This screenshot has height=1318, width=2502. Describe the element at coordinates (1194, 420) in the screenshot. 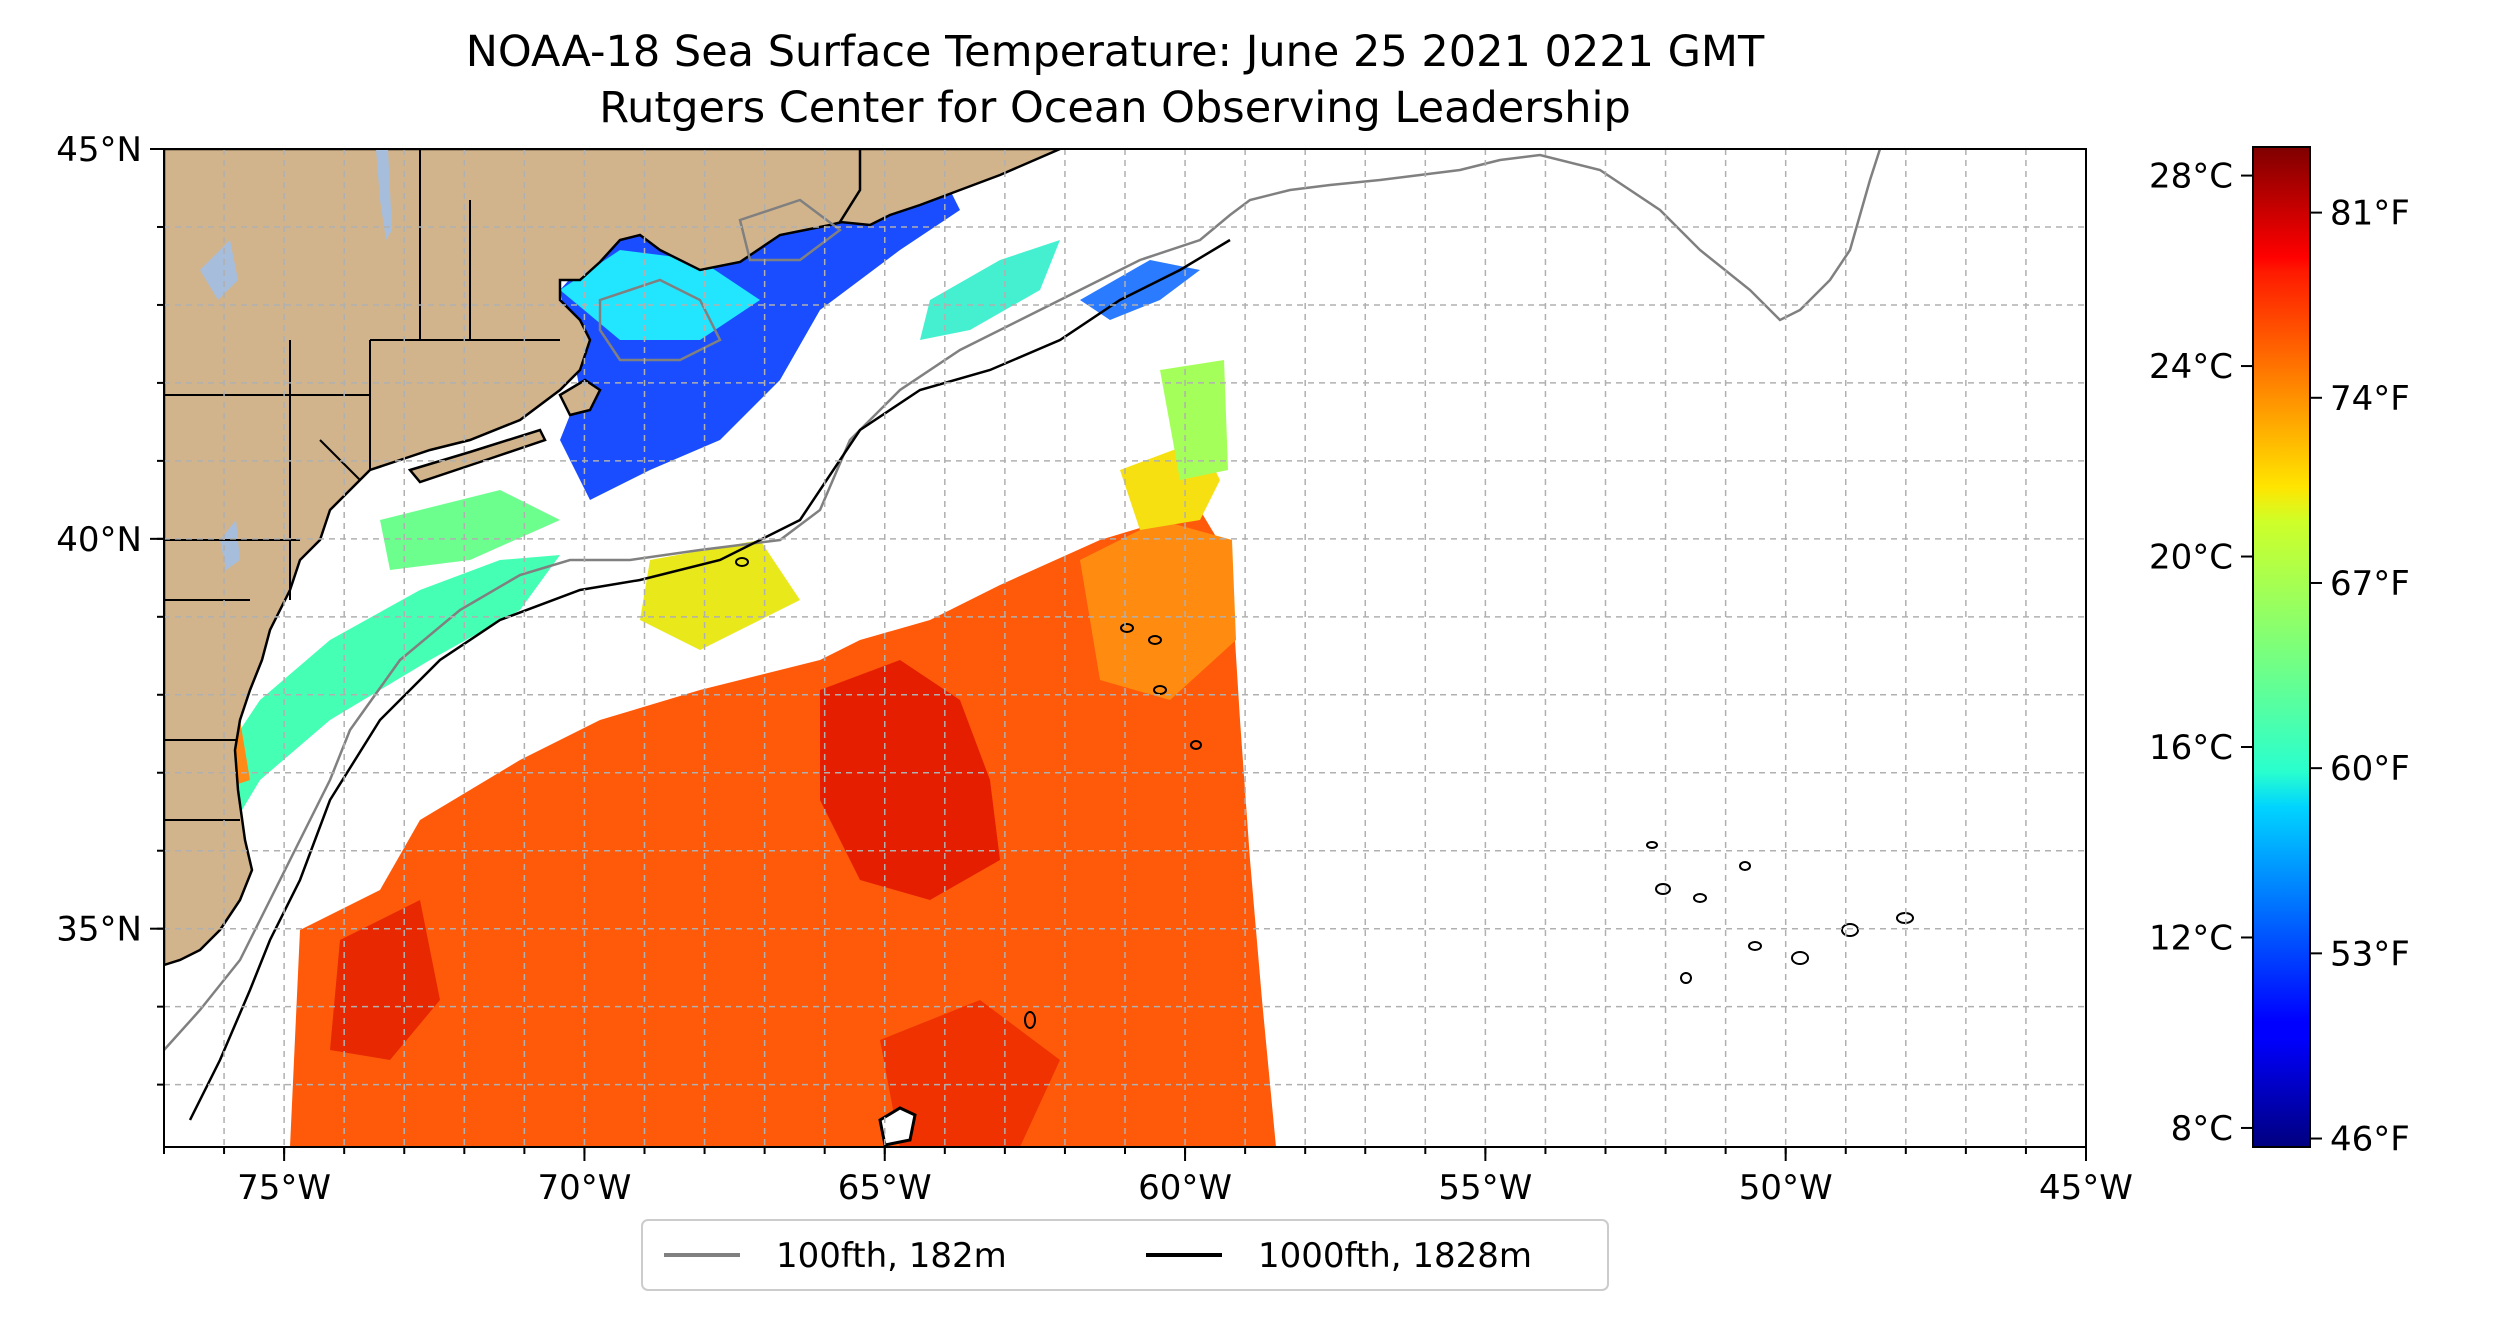

I see `sst-green-northeast` at that location.